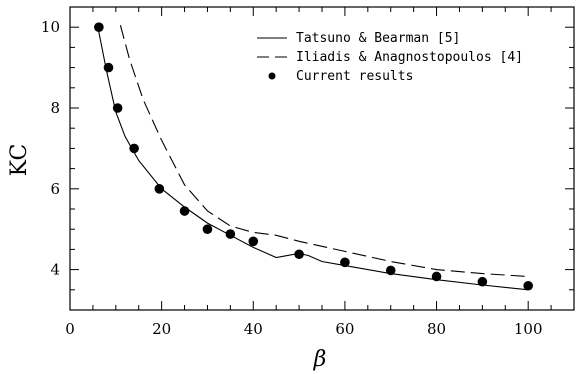 The width and height of the screenshot is (577, 374). Describe the element at coordinates (55, 270) in the screenshot. I see `y-tick-label: 4` at that location.